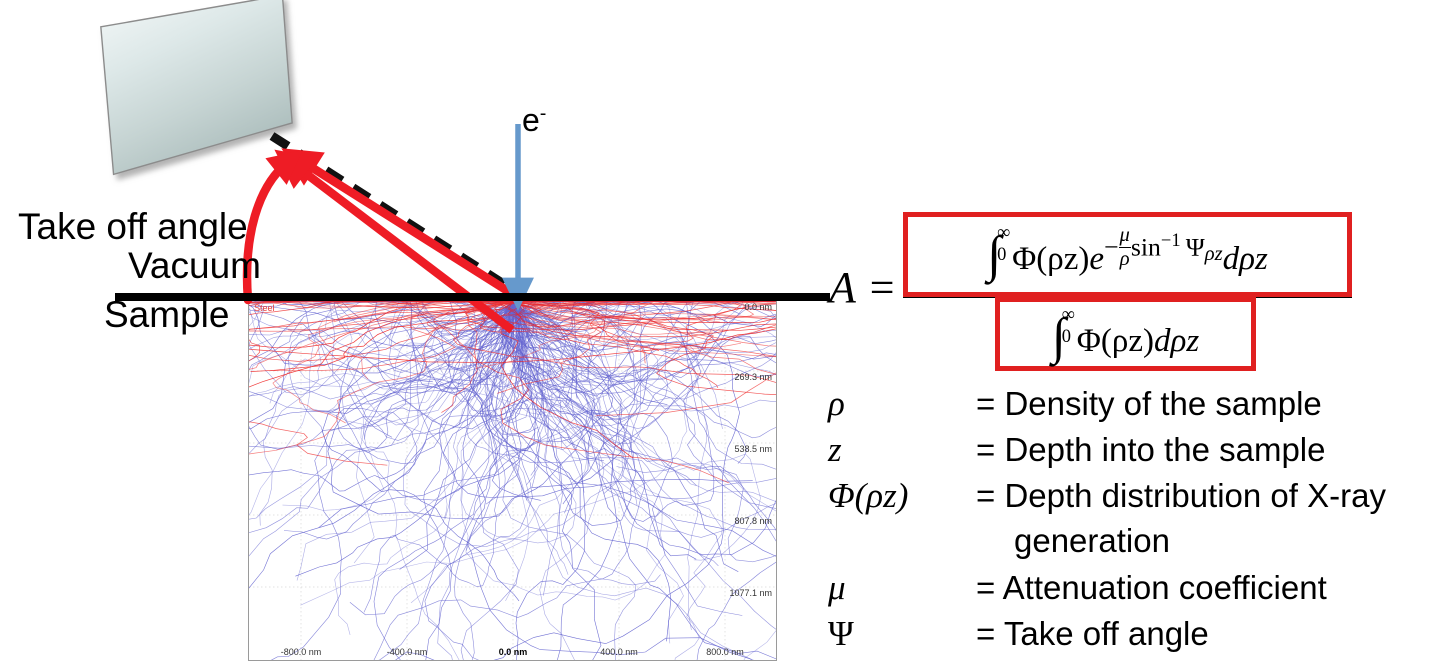 The height and width of the screenshot is (672, 1436). What do you see at coordinates (1177, 340) in the screenshot?
I see `differential-den: dρz` at bounding box center [1177, 340].